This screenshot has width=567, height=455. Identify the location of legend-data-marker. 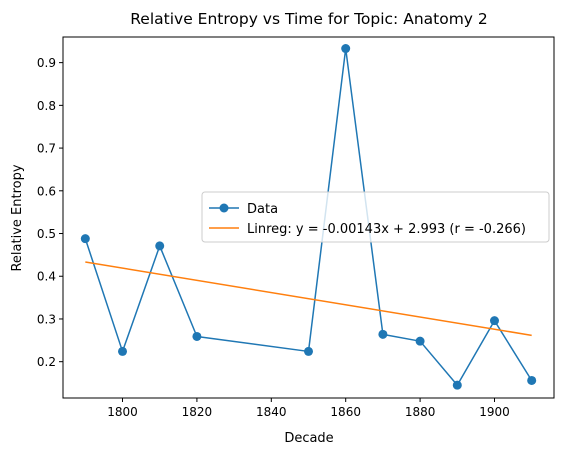
(224, 208).